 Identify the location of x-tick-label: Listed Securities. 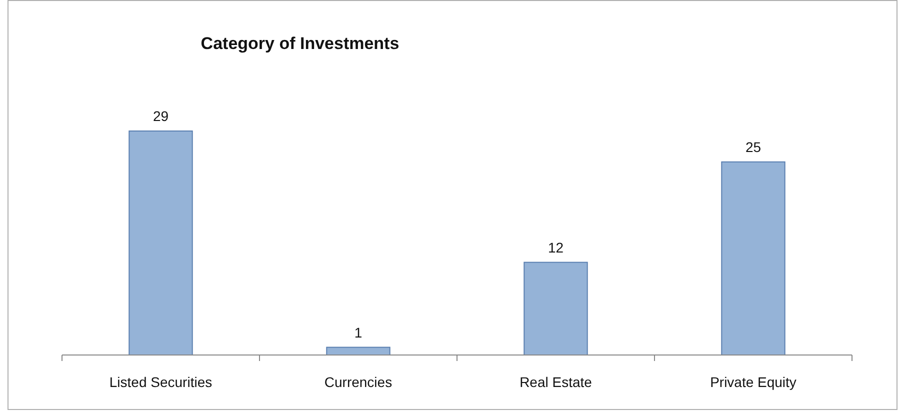
(160, 382).